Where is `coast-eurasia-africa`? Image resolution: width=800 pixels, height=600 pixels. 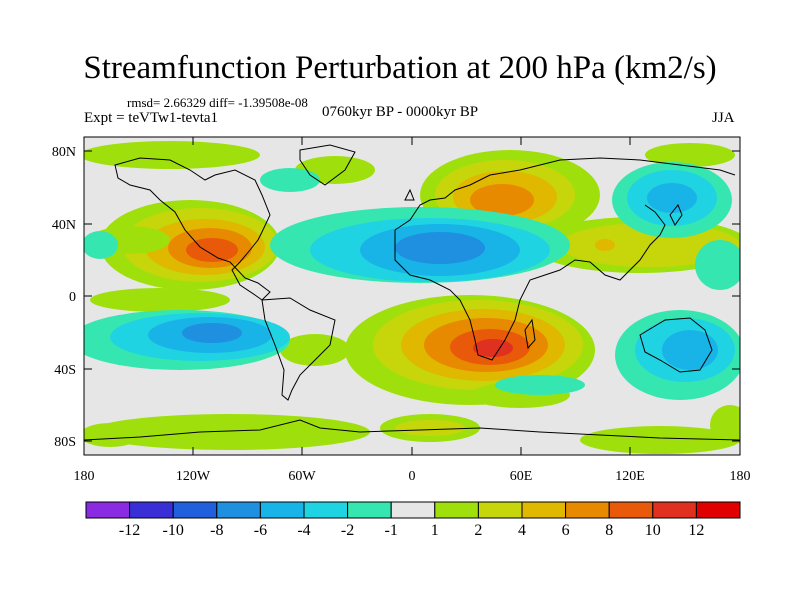 coast-eurasia-africa is located at coordinates (565, 259).